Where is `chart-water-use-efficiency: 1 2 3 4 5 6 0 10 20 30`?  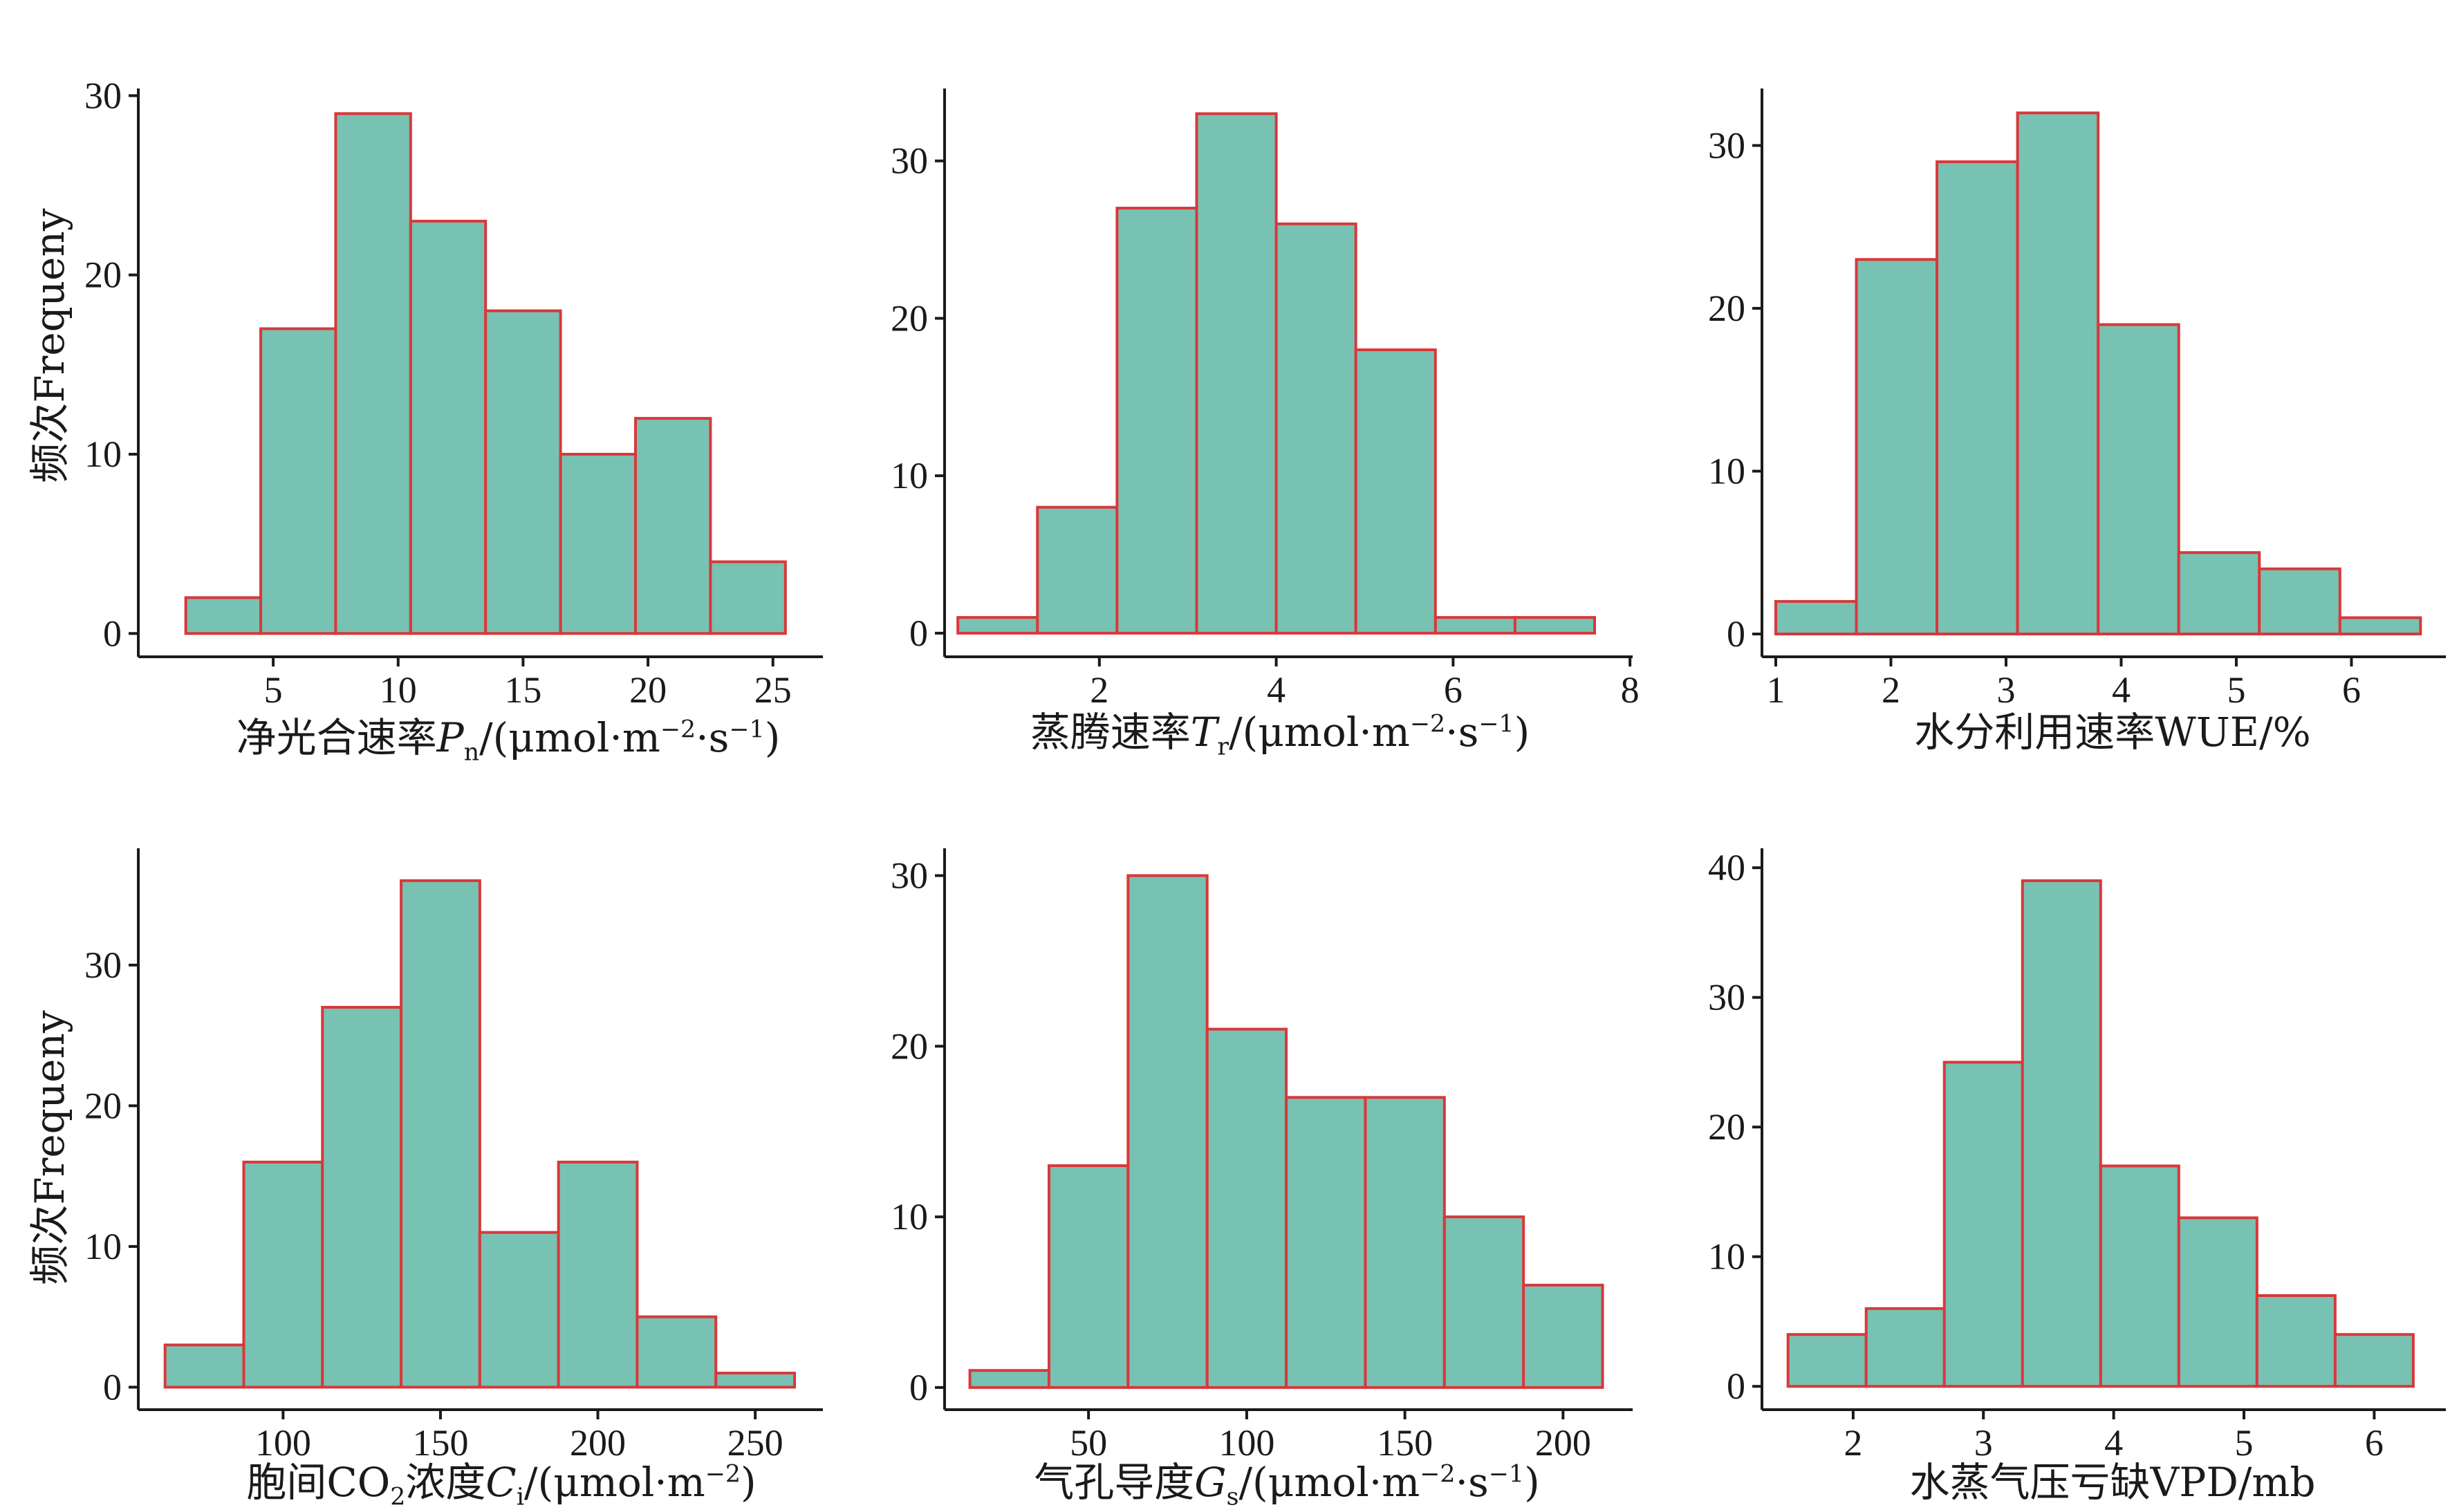 chart-water-use-efficiency: 1 2 3 4 5 6 0 10 20 30 is located at coordinates (2077, 399).